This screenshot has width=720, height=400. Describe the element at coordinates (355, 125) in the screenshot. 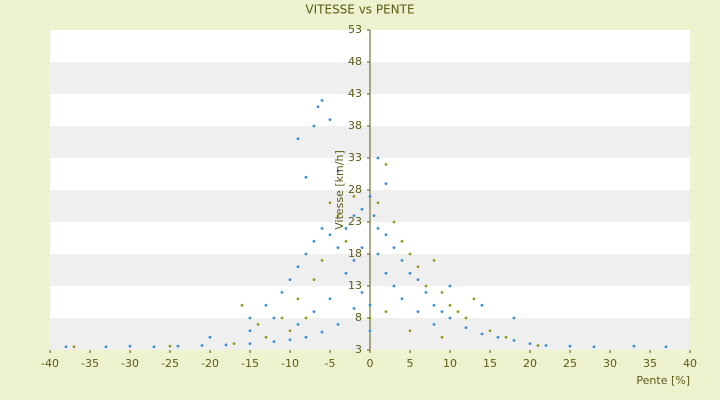

I see `y-tick-label: 38` at that location.